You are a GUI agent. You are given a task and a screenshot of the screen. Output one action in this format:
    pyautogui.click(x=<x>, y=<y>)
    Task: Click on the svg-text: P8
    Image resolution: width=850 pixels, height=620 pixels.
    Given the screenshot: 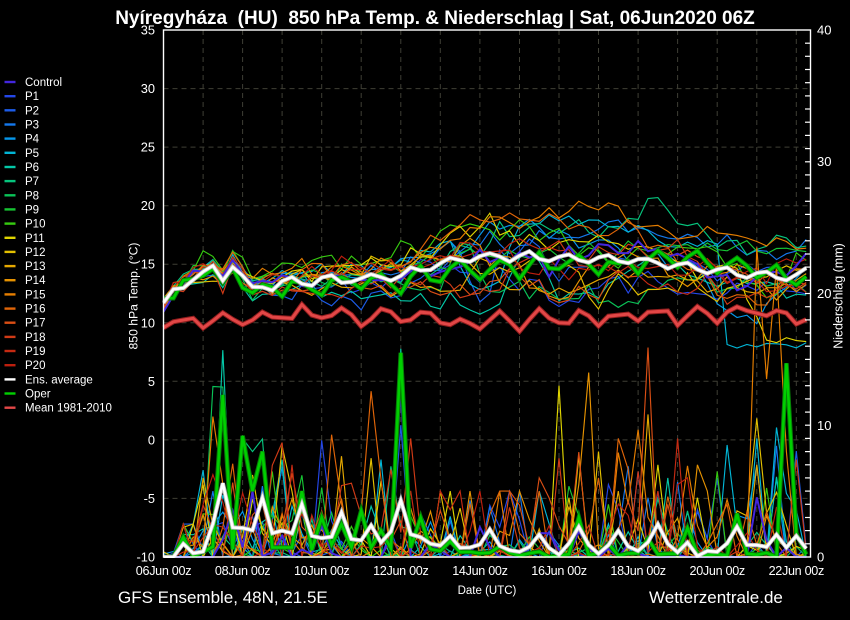 What is the action you would take?
    pyautogui.click(x=32, y=196)
    